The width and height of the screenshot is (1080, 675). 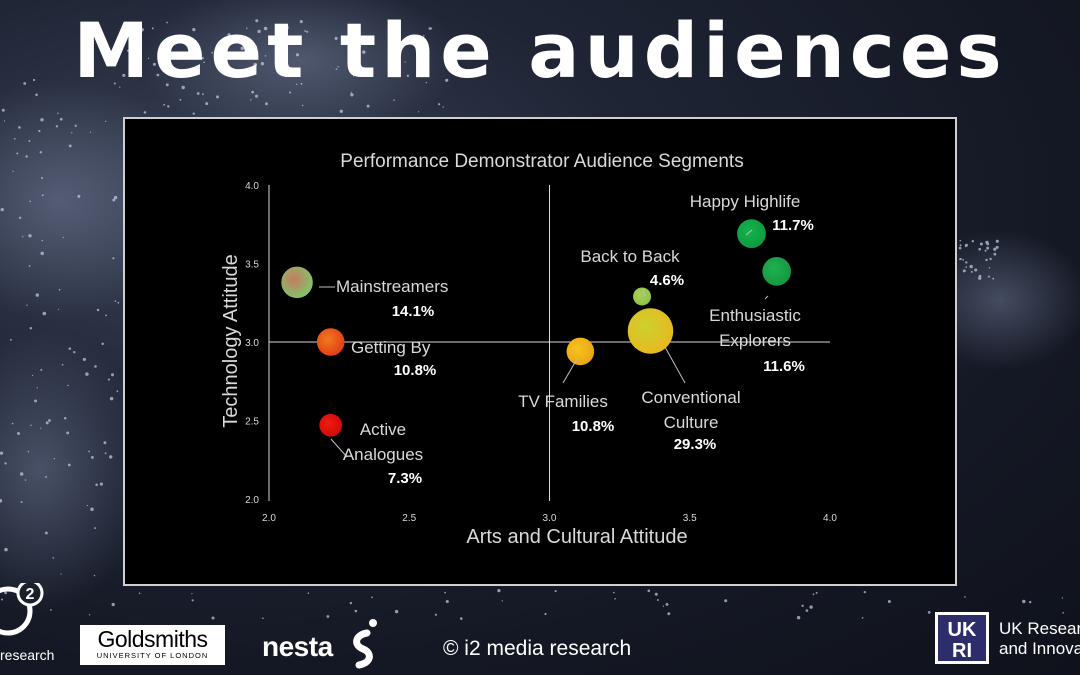 What do you see at coordinates (962, 630) in the screenshot?
I see `svg-text: UK` at bounding box center [962, 630].